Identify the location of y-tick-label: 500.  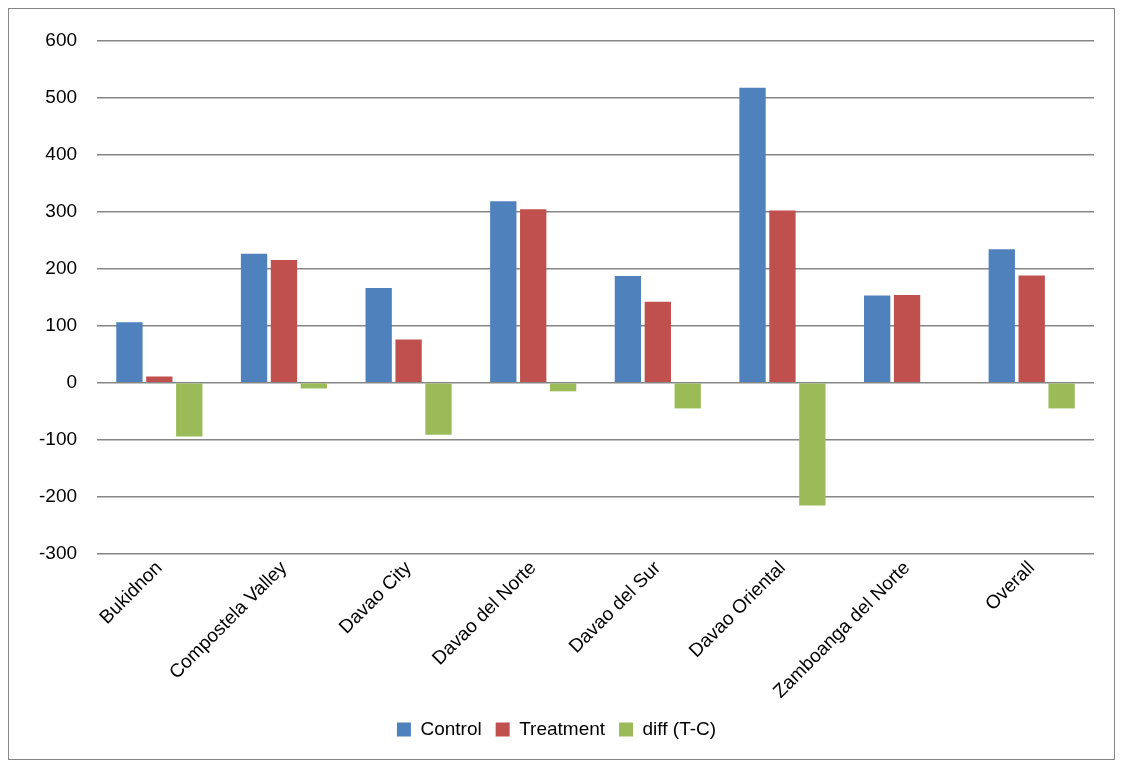
(61, 96).